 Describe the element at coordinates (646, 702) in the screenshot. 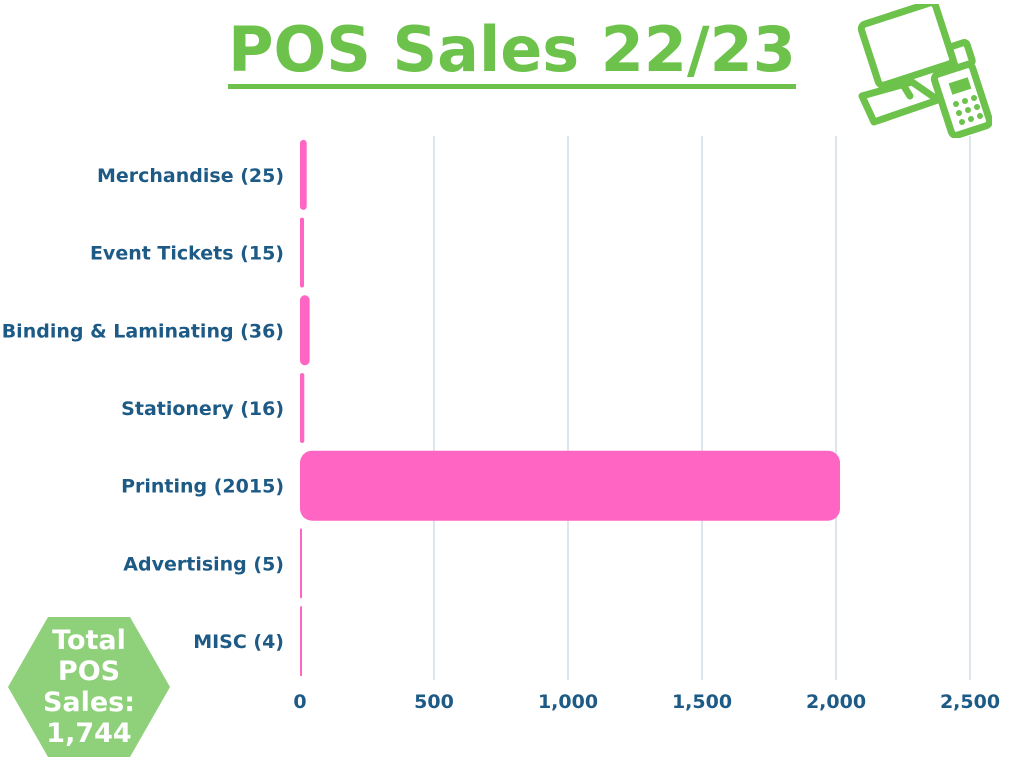

I see `x-tick-labels: 0 500 1,000 1,500 2,000 2,500` at that location.